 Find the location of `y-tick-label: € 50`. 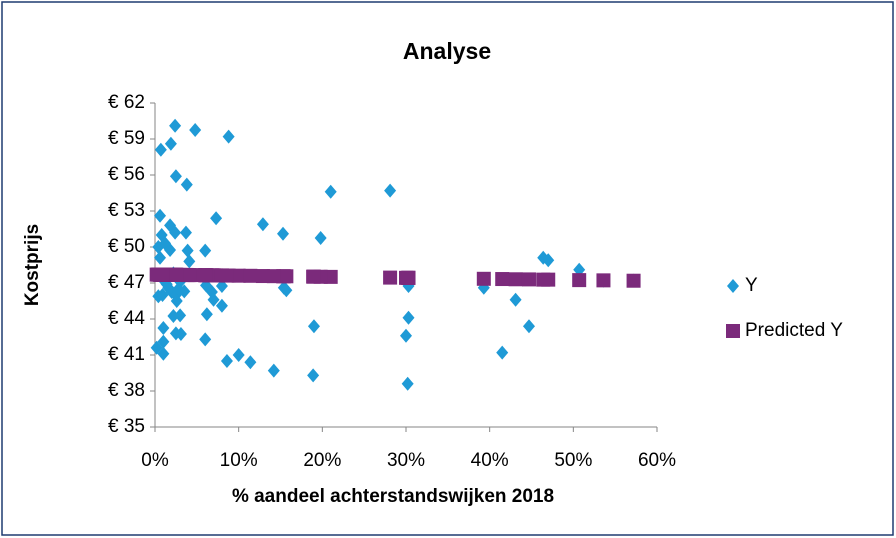

y-tick-label: € 50 is located at coordinates (126, 246).